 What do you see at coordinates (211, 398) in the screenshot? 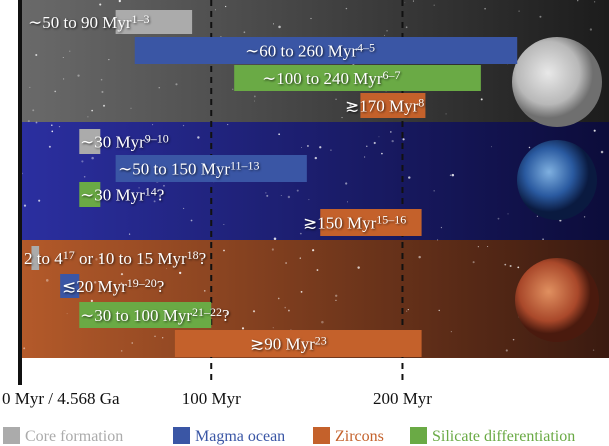
I see `x-tick-label: 100 Myr` at bounding box center [211, 398].